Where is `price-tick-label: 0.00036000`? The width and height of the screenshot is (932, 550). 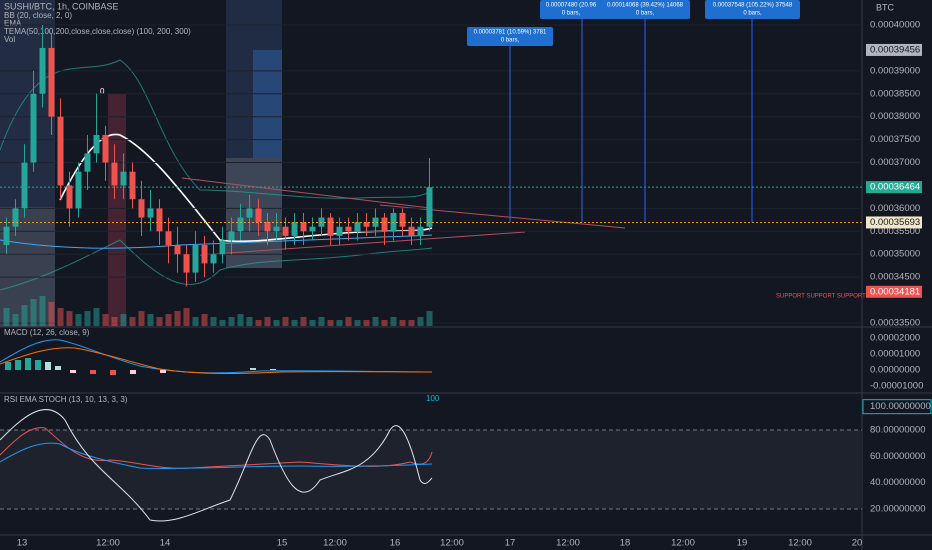 price-tick-label: 0.00036000 is located at coordinates (895, 208).